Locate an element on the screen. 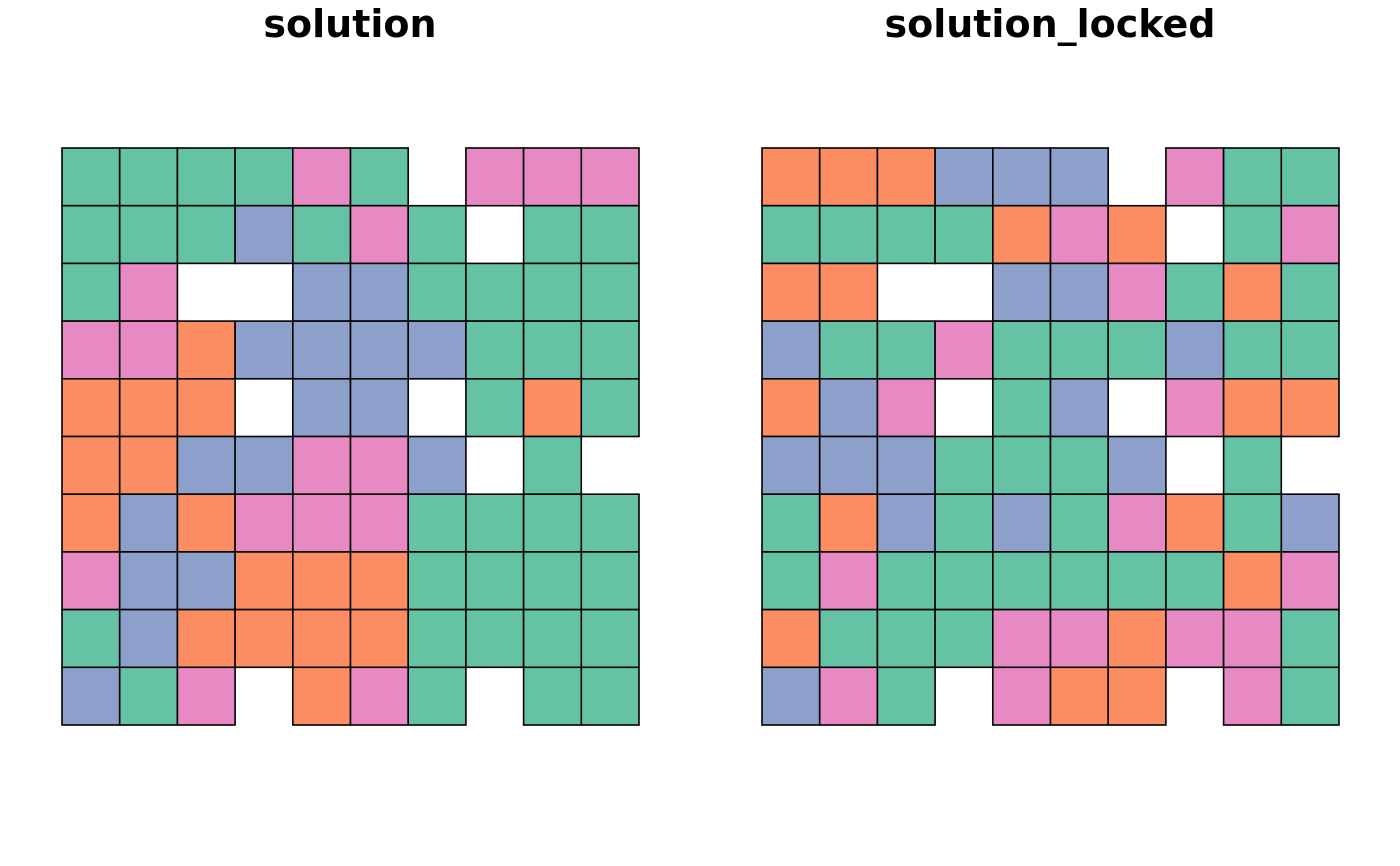  grid-cell-r4-c2 is located at coordinates (906, 407).